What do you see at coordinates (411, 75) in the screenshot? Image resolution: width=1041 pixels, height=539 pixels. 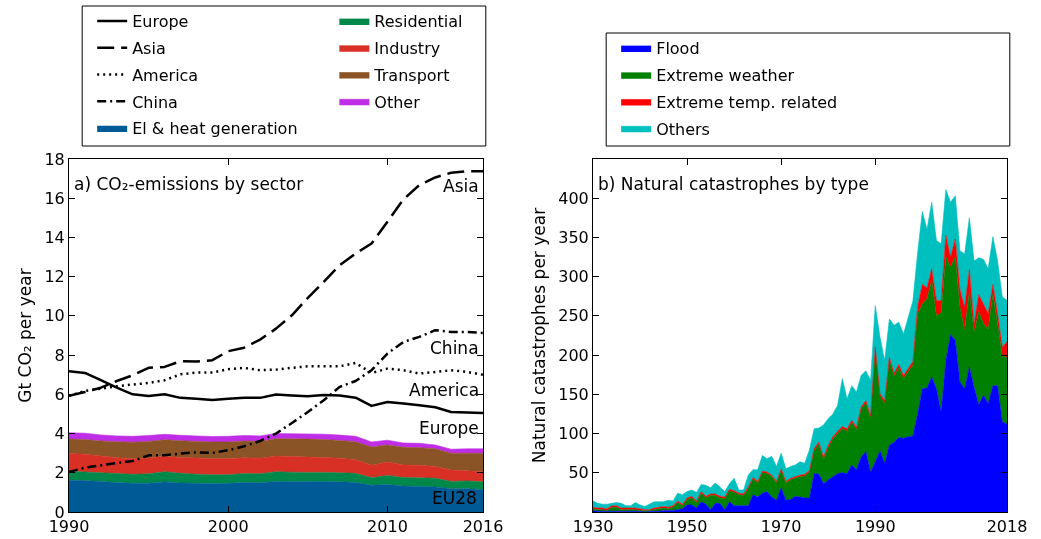 I see `legend-label: Transport` at bounding box center [411, 75].